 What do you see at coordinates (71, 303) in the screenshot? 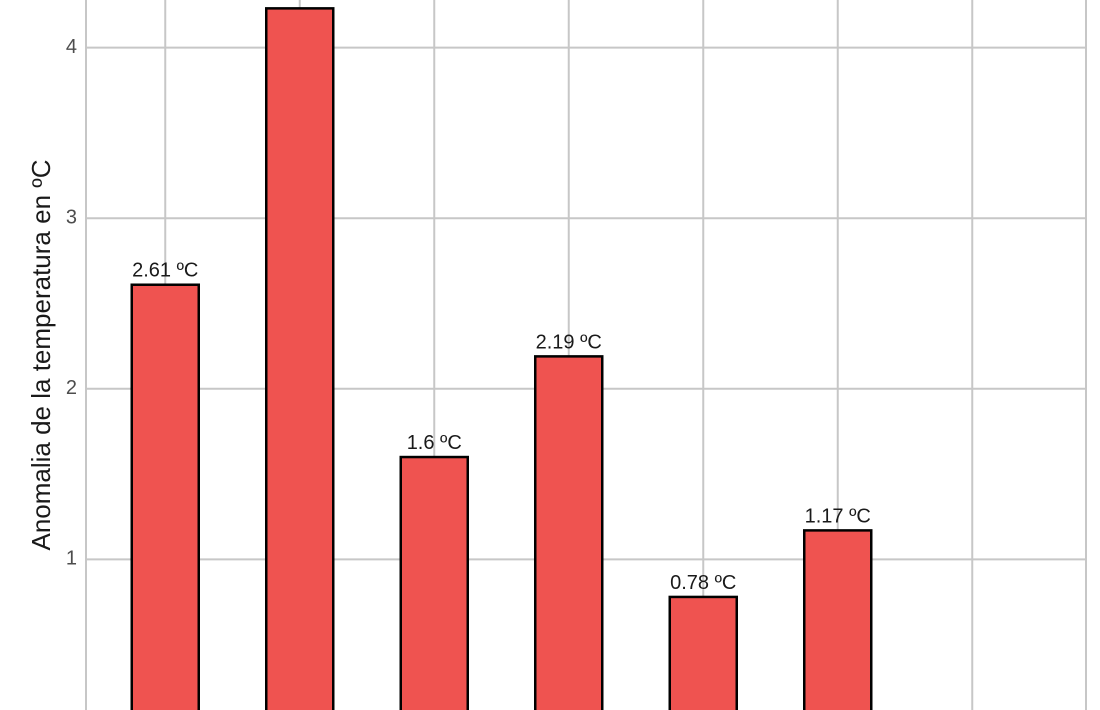
I see `y-tick-labels: 1 2 3 4` at bounding box center [71, 303].